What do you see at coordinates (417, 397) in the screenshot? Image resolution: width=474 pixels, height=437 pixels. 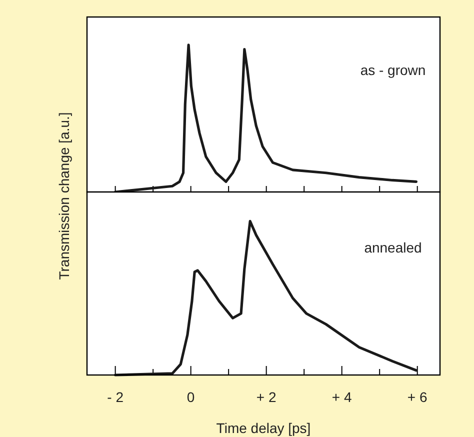 I see `x-tick-label: + 6` at bounding box center [417, 397].